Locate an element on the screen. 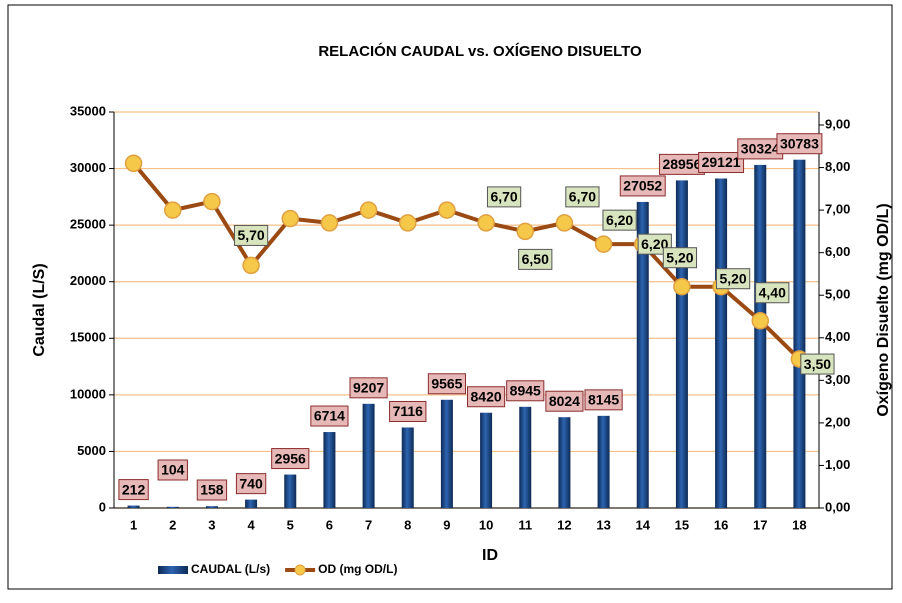 The width and height of the screenshot is (902, 603). bar-label-text: 27052 is located at coordinates (642, 186).